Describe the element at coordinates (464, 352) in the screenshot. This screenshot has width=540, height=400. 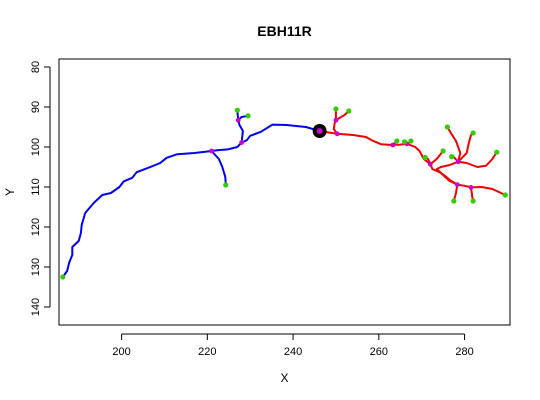
I see `x-tick-label: 280` at that location.